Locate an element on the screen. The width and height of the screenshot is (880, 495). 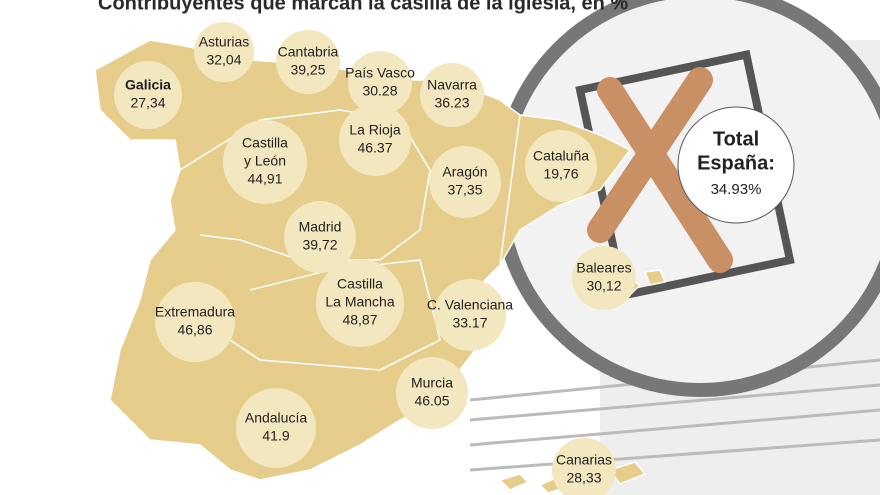
region-name: Navarra is located at coordinates (452, 85).